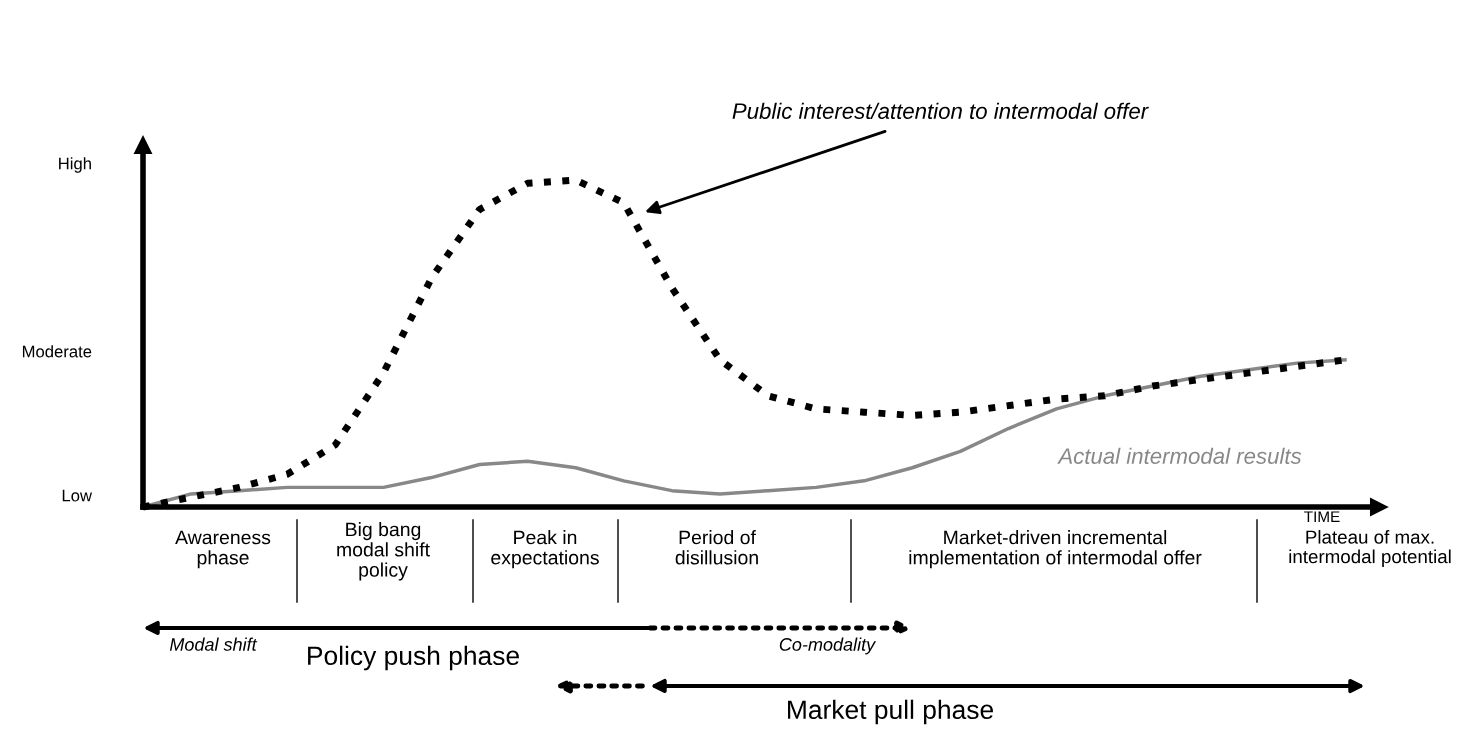 Image resolution: width=1475 pixels, height=749 pixels. I want to click on text: Awareness phase, so click(223, 549).